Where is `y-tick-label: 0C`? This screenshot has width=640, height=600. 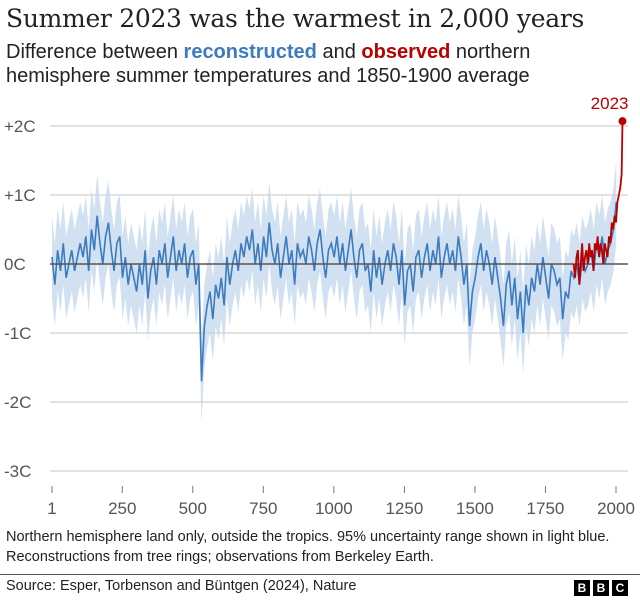
y-tick-label: 0C is located at coordinates (15, 264).